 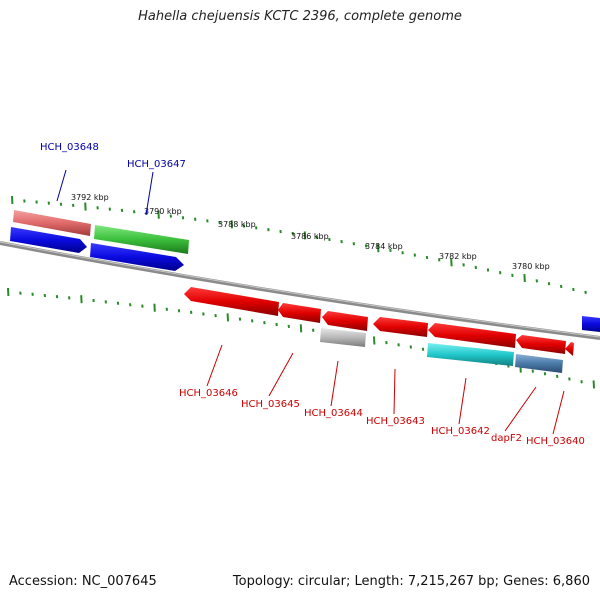 What do you see at coordinates (531, 266) in the screenshot?
I see `scale-label: 3780 kbp` at bounding box center [531, 266].